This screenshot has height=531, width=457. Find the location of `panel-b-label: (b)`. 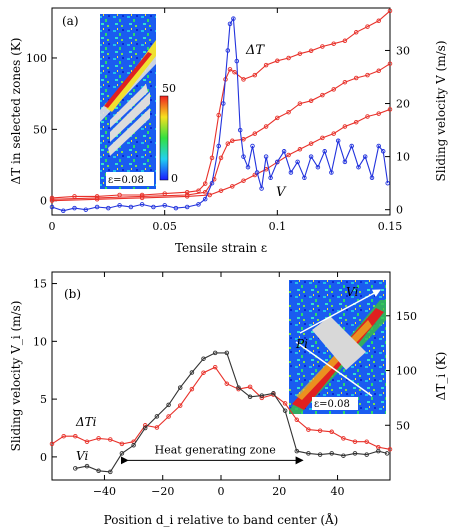

panel-b-label: (b) is located at coordinates (72, 294).